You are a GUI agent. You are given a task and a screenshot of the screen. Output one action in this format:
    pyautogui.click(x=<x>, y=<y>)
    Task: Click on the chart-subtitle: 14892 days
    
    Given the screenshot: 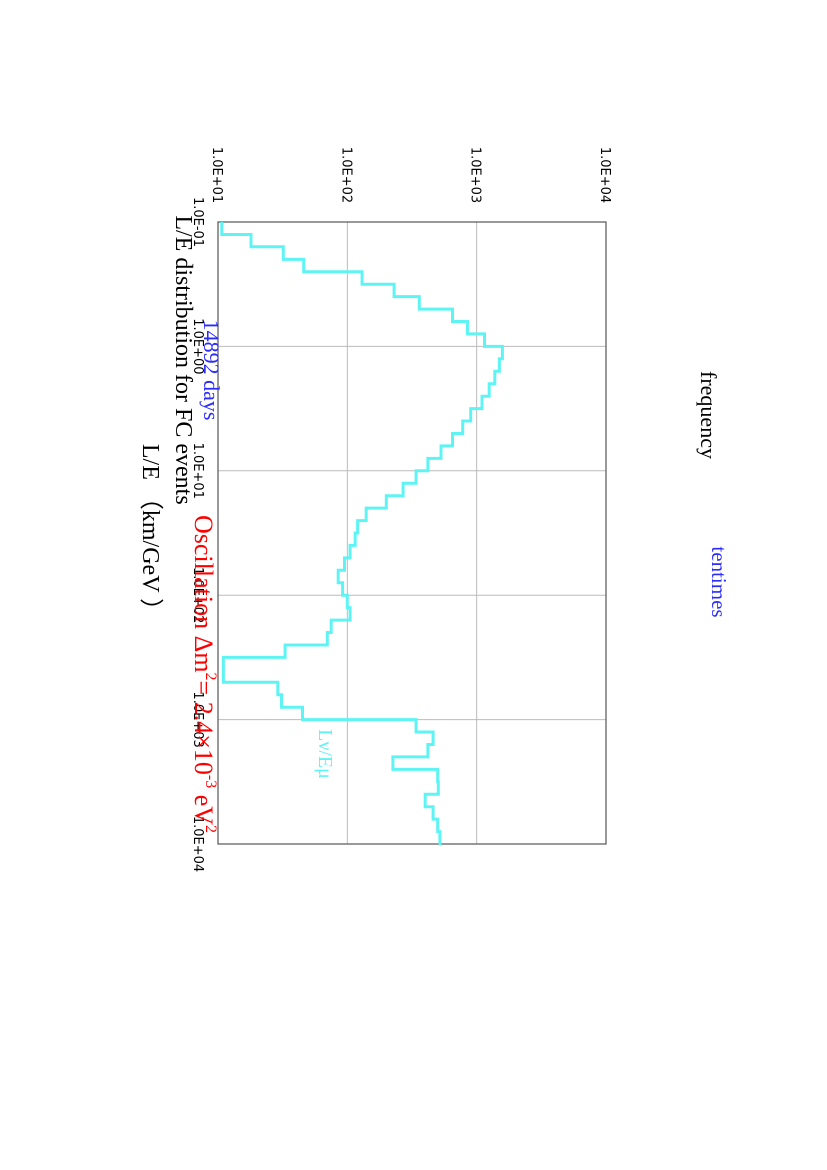 What is the action you would take?
    pyautogui.click(x=211, y=370)
    